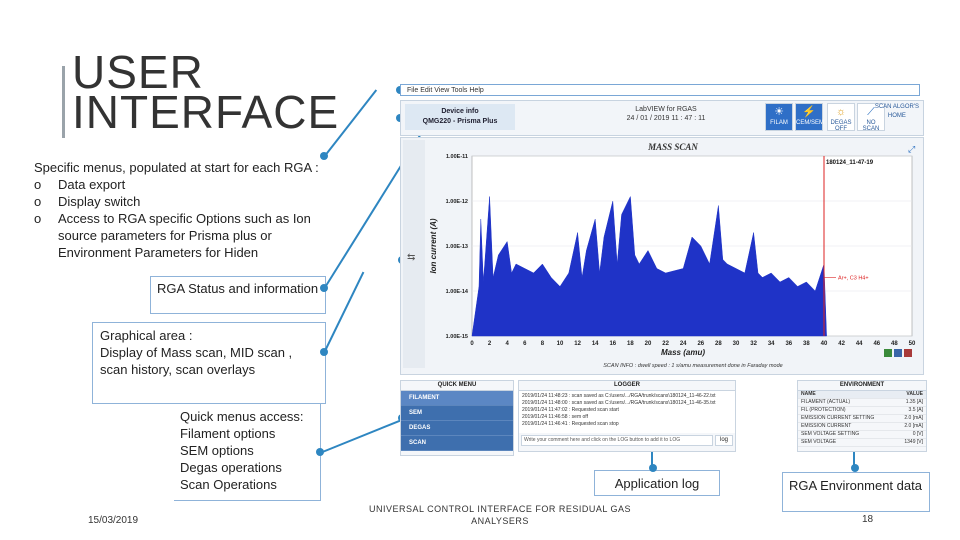  What do you see at coordinates (457, 202) in the screenshot?
I see `y-tick-label: 1.00E-12` at bounding box center [457, 202].